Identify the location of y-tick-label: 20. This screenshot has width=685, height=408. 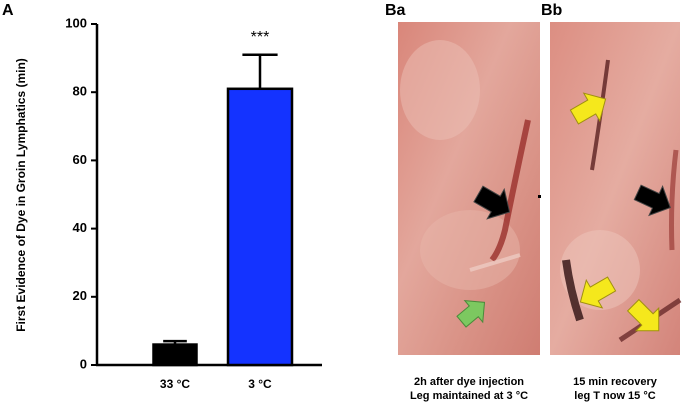
(80, 295).